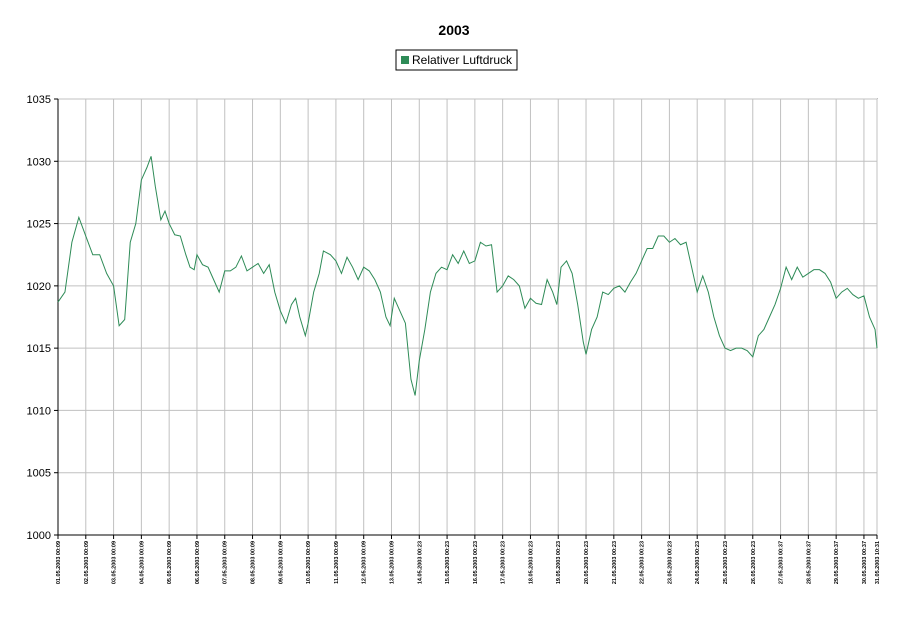 The height and width of the screenshot is (634, 909). Describe the element at coordinates (809, 562) in the screenshot. I see `x-tick-label: 28.05.2003 00:37` at that location.